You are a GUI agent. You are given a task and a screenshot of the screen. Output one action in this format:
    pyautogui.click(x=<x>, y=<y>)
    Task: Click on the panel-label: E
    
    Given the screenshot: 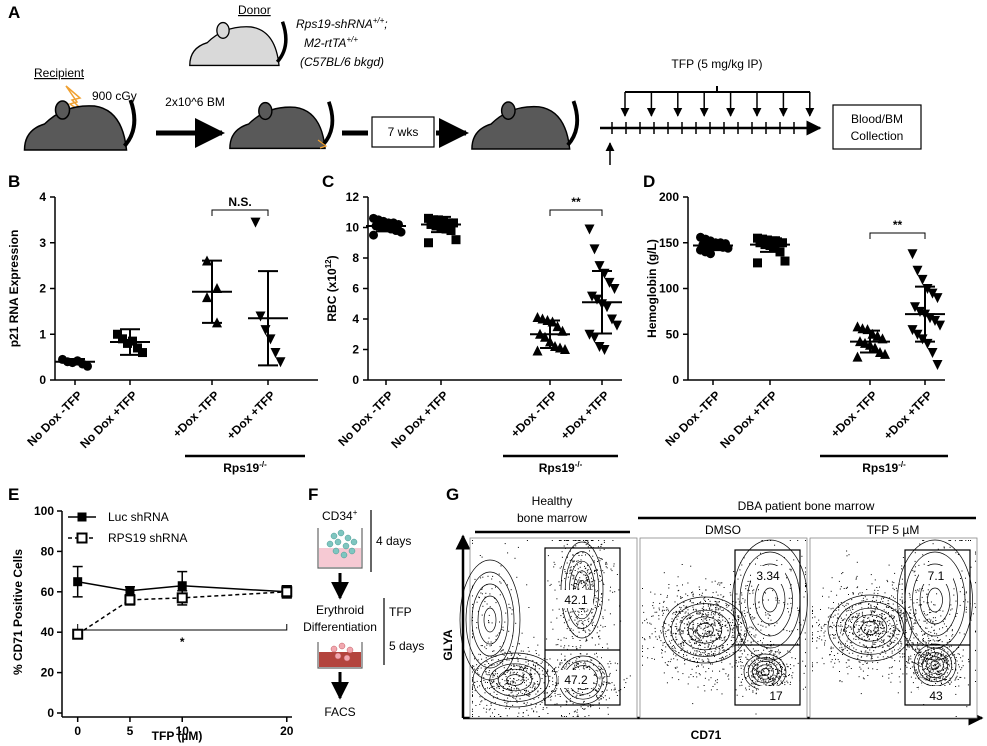 What is the action you would take?
    pyautogui.click(x=13, y=494)
    